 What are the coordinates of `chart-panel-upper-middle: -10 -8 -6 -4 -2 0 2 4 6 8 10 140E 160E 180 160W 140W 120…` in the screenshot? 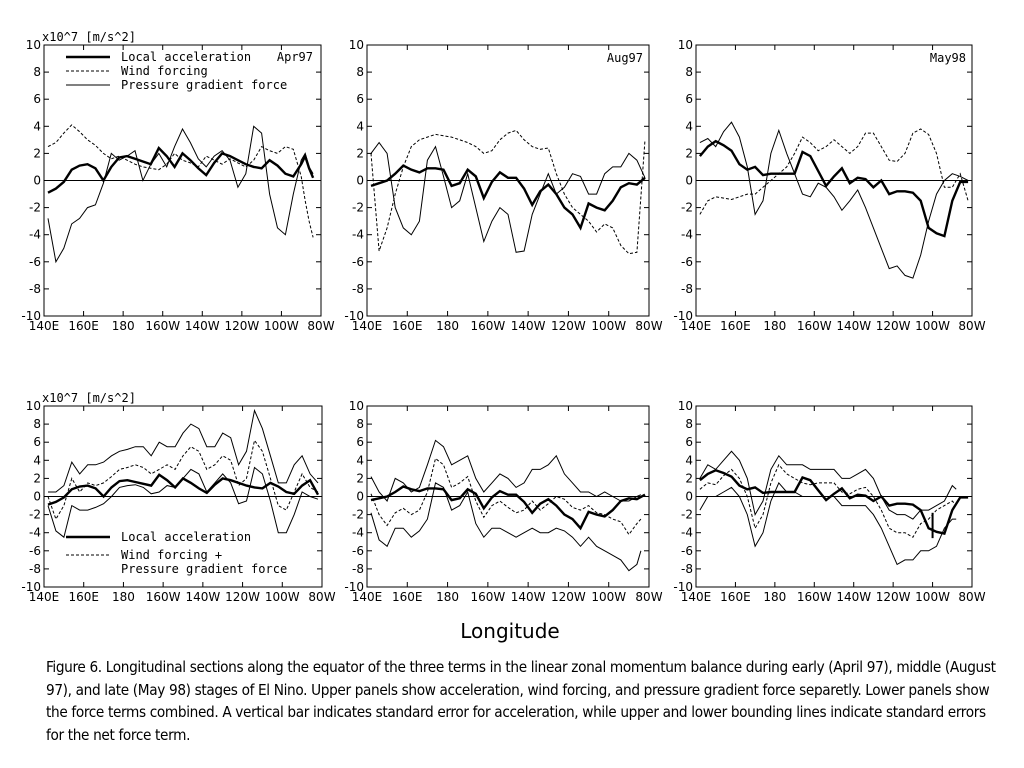 It's located at (503, 185).